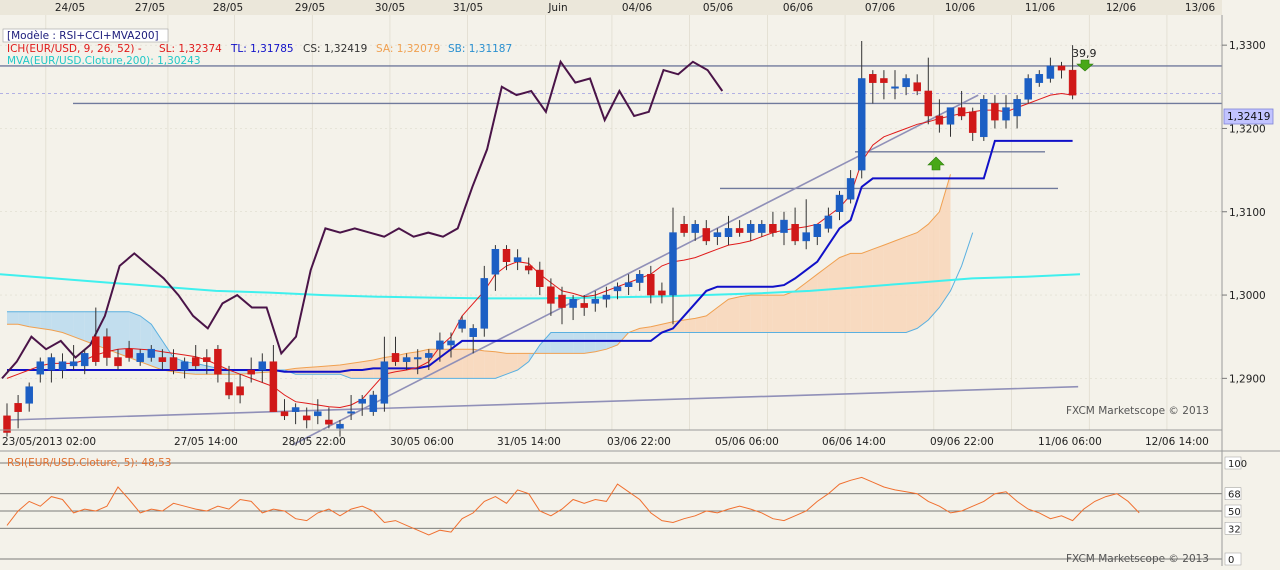 This screenshot has height=570, width=1280. What do you see at coordinates (962, 442) in the screenshot?
I see `x-tick-label: 09/06 22:00` at bounding box center [962, 442].